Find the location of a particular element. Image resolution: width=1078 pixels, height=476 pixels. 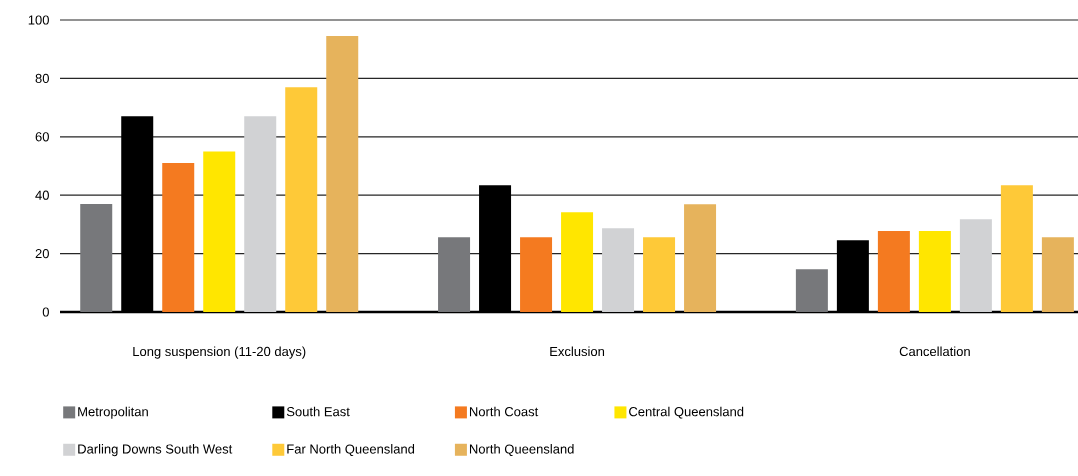

x-tick-label: Cancellation is located at coordinates (934, 351).